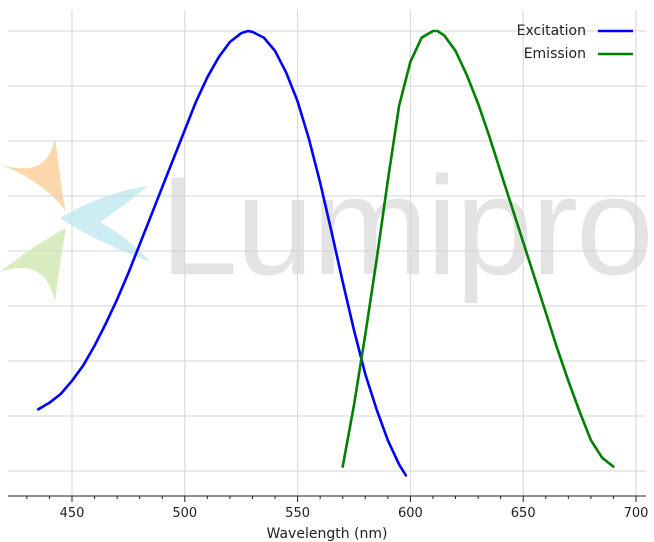  What do you see at coordinates (636, 513) in the screenshot?
I see `x-tick-label: 700` at bounding box center [636, 513].